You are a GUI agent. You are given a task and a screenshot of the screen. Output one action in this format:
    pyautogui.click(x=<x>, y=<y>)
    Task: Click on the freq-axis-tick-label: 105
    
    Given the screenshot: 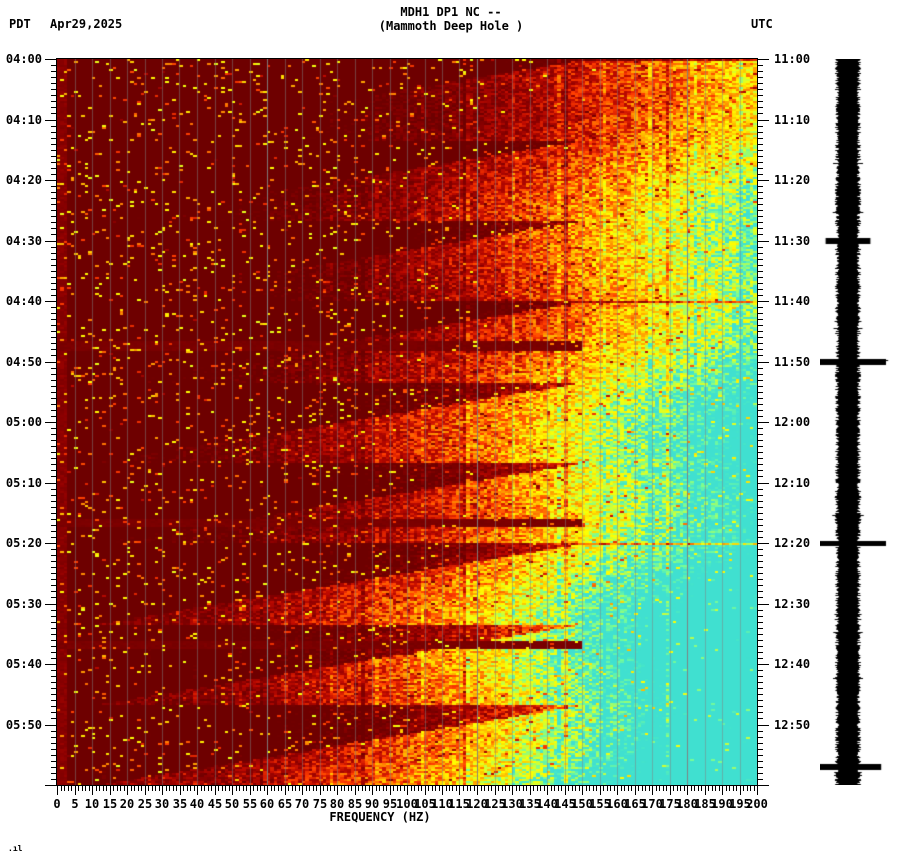 What is the action you would take?
    pyautogui.click(x=425, y=804)
    